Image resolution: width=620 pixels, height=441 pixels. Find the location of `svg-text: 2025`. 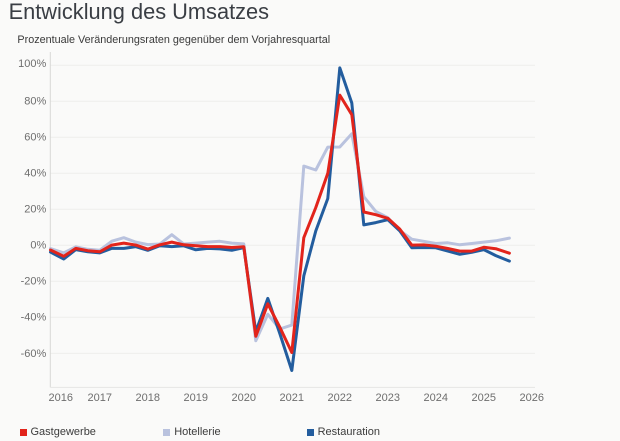

svg-text: 2025 is located at coordinates (484, 398).